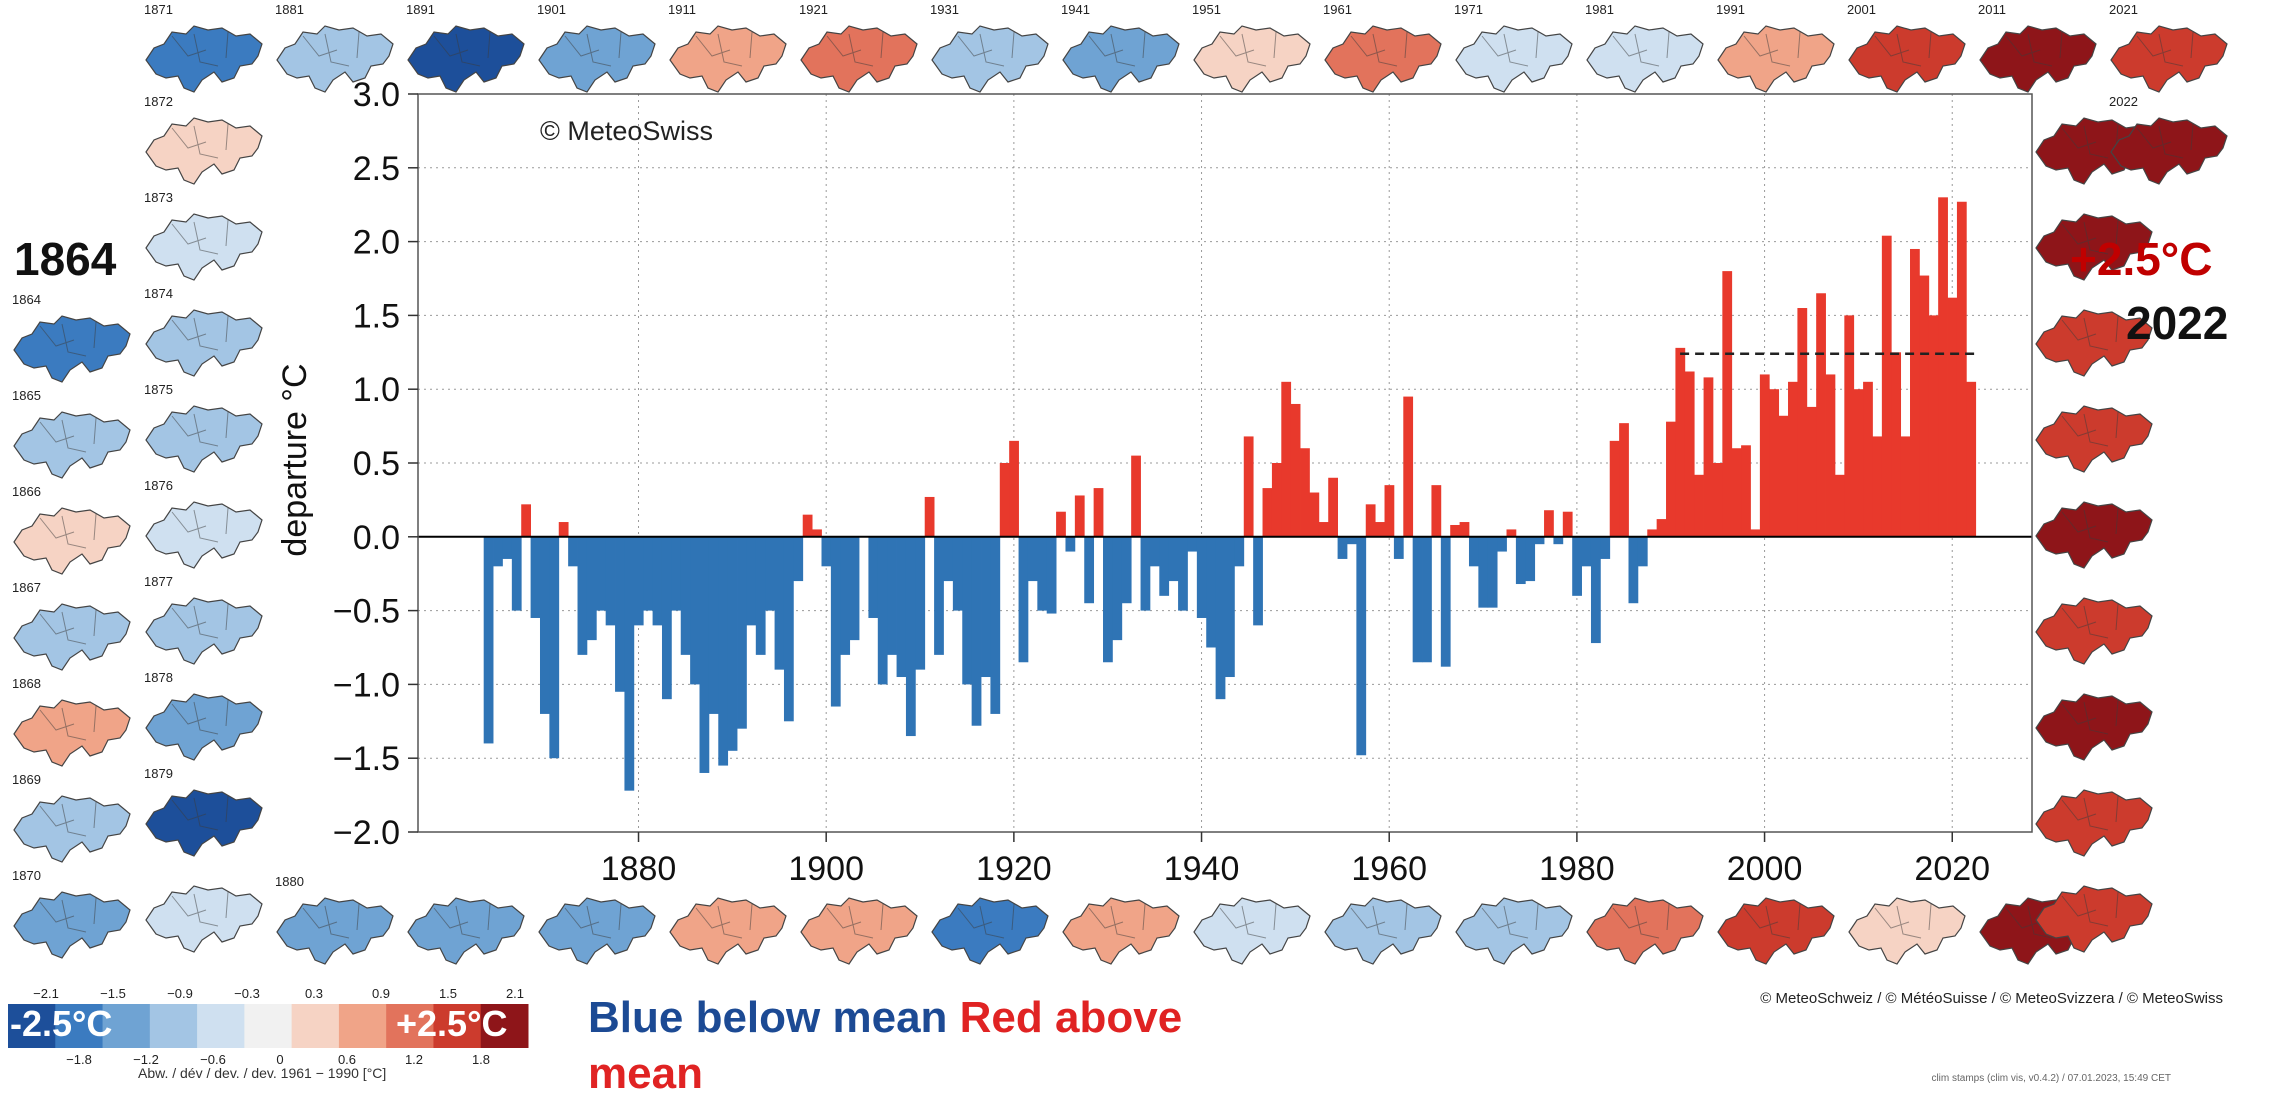 This screenshot has width=2271, height=1102. What do you see at coordinates (1905, 486) in the screenshot?
I see `bar-2015` at bounding box center [1905, 486].